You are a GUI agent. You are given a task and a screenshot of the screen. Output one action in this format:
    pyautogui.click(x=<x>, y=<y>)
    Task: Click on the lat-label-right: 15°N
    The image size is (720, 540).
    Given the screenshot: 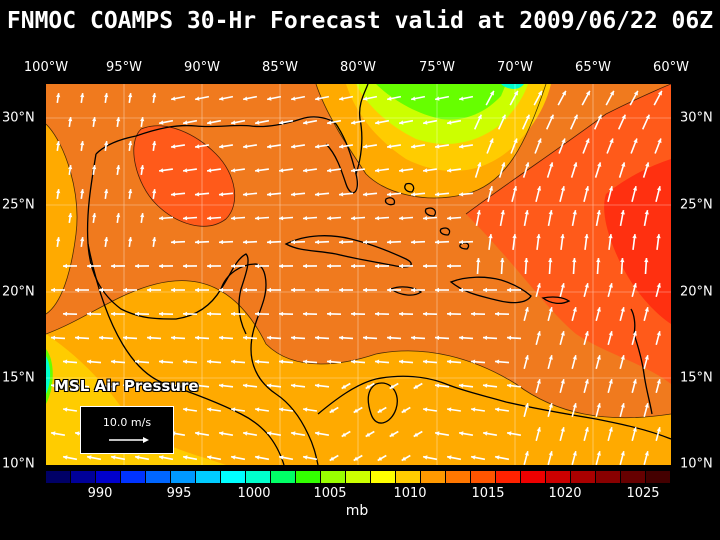 What is the action you would take?
    pyautogui.click(x=696, y=378)
    